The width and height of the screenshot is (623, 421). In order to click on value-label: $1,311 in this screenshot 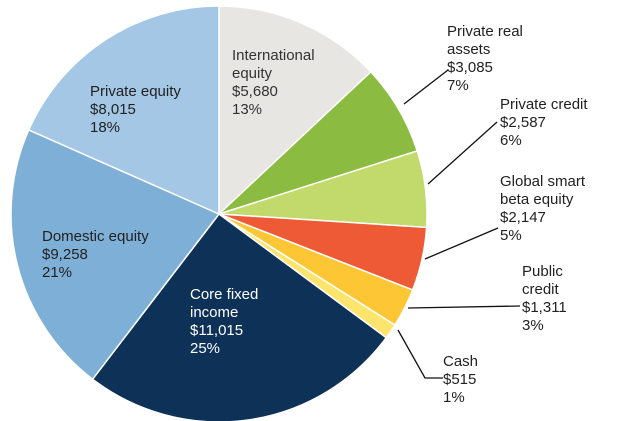, I will do `click(544, 307)`.